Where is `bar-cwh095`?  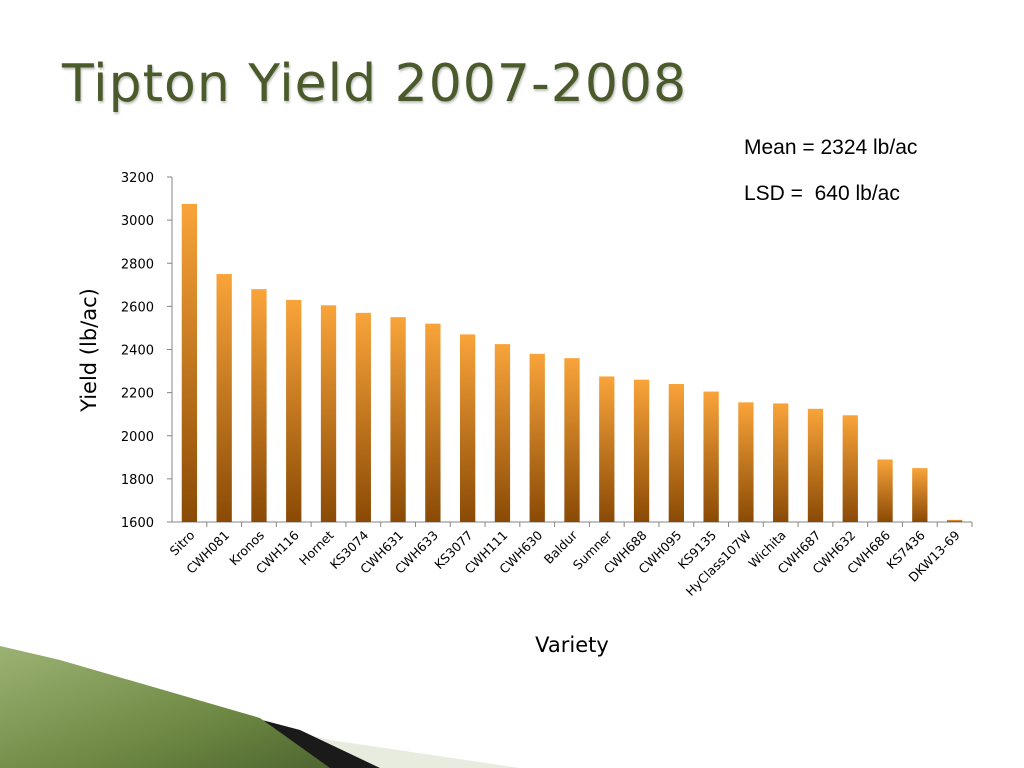 bar-cwh095 is located at coordinates (676, 453).